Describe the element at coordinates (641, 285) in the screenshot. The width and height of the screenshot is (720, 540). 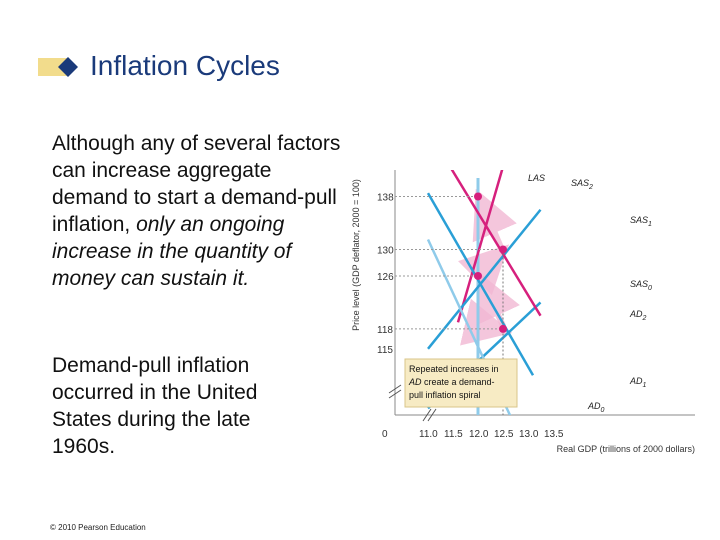
I see `label-SAS0: SAS0` at that location.